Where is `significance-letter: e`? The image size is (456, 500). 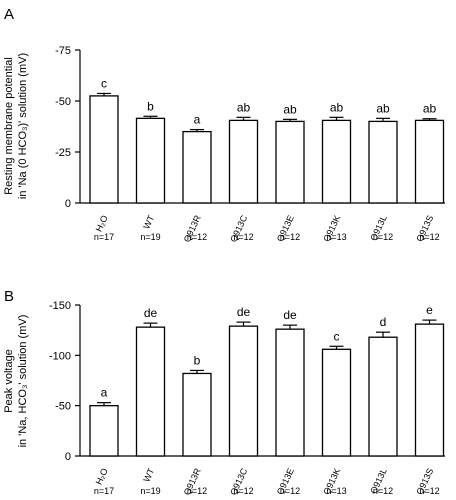
significance-letter: e is located at coordinates (429, 310).